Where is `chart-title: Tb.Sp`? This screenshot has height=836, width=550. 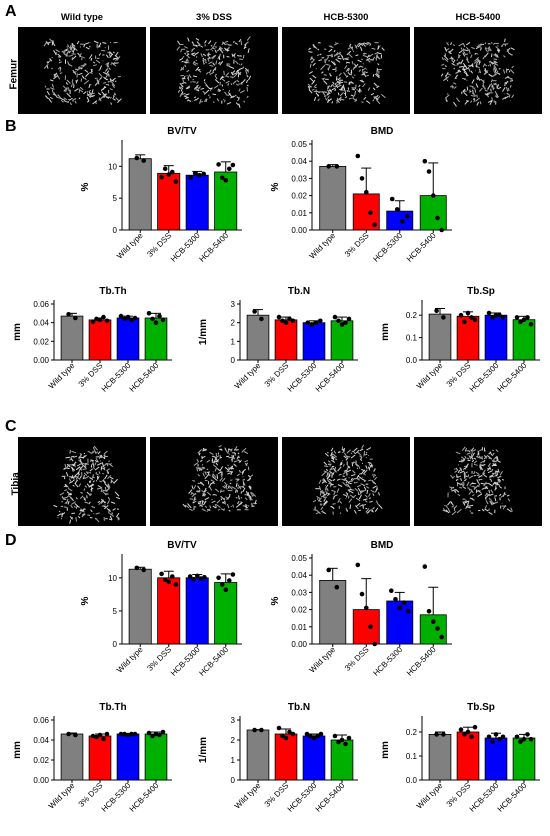 chart-title: Tb.Sp is located at coordinates (481, 291).